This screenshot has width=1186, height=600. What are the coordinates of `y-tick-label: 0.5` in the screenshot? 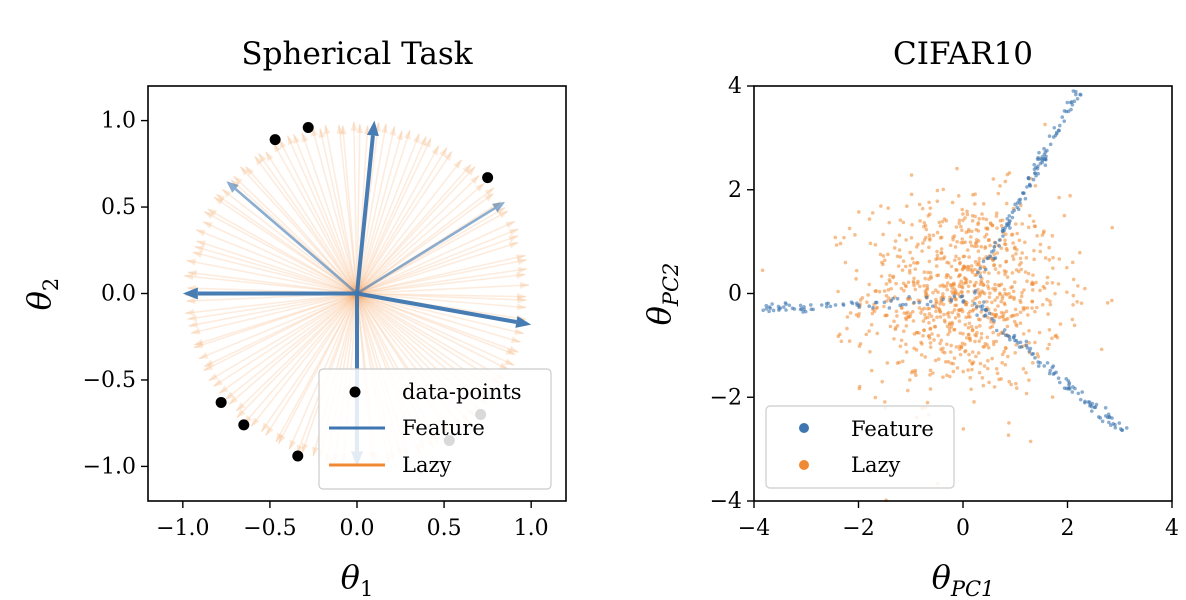 It's located at (118, 207).